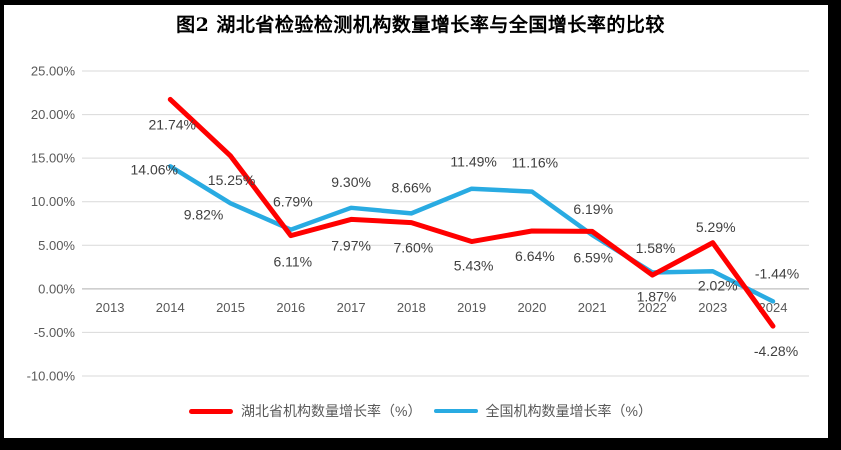 This screenshot has height=450, width=841. I want to click on x-tick-label: 2015, so click(230, 307).